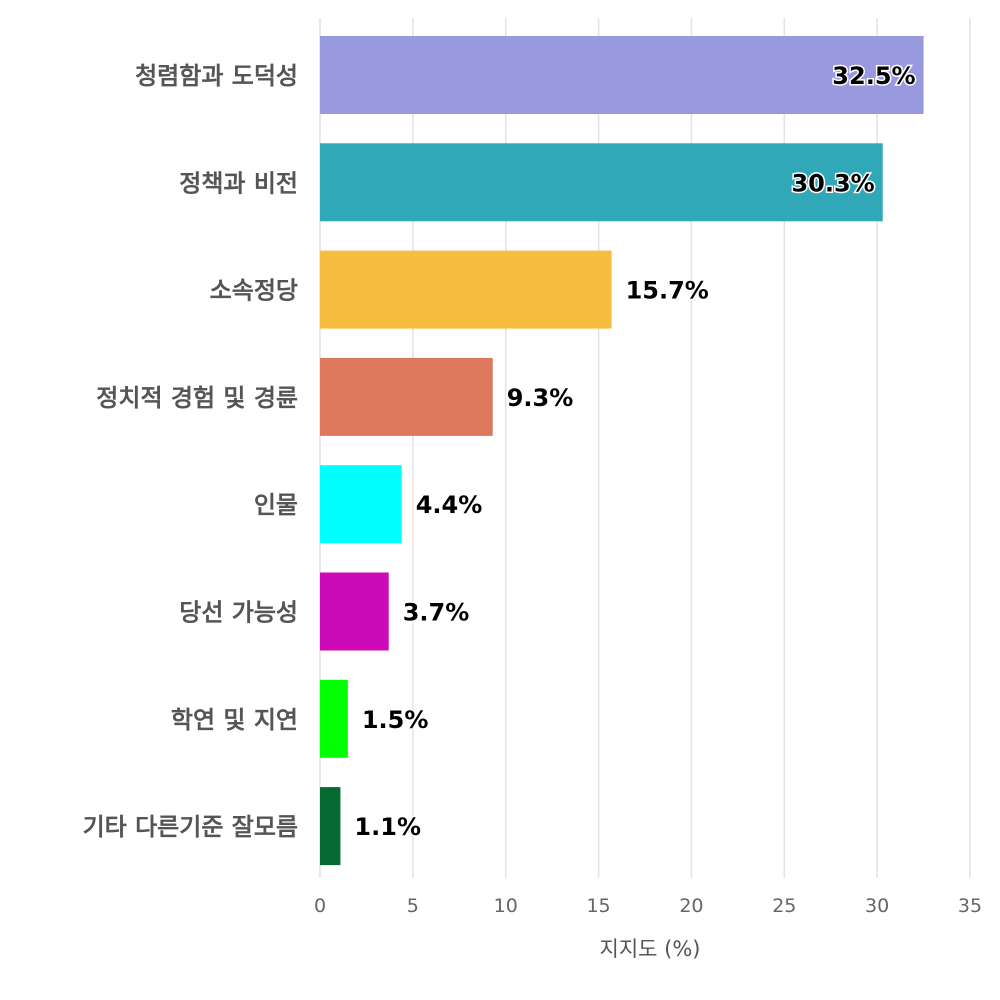  Describe the element at coordinates (413, 906) in the screenshot. I see `x-tick-label: 5` at that location.